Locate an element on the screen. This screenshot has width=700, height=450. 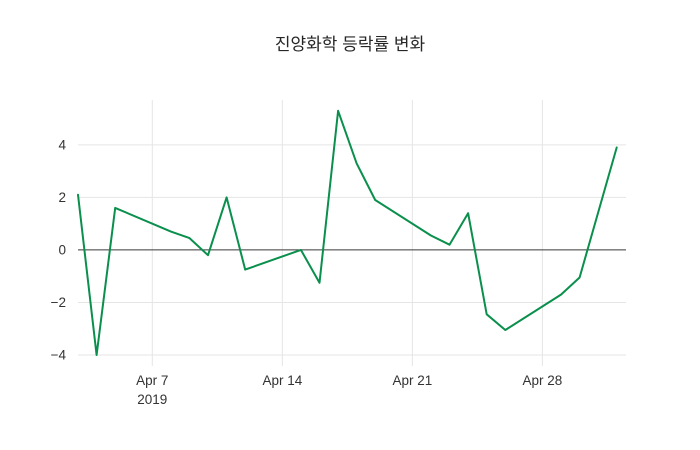
x-tick-label: Apr 21 is located at coordinates (412, 380).